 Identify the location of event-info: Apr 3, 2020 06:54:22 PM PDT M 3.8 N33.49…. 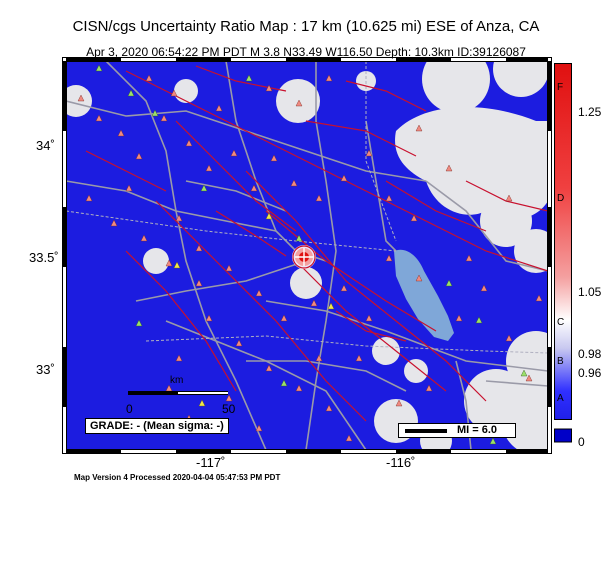
(306, 52).